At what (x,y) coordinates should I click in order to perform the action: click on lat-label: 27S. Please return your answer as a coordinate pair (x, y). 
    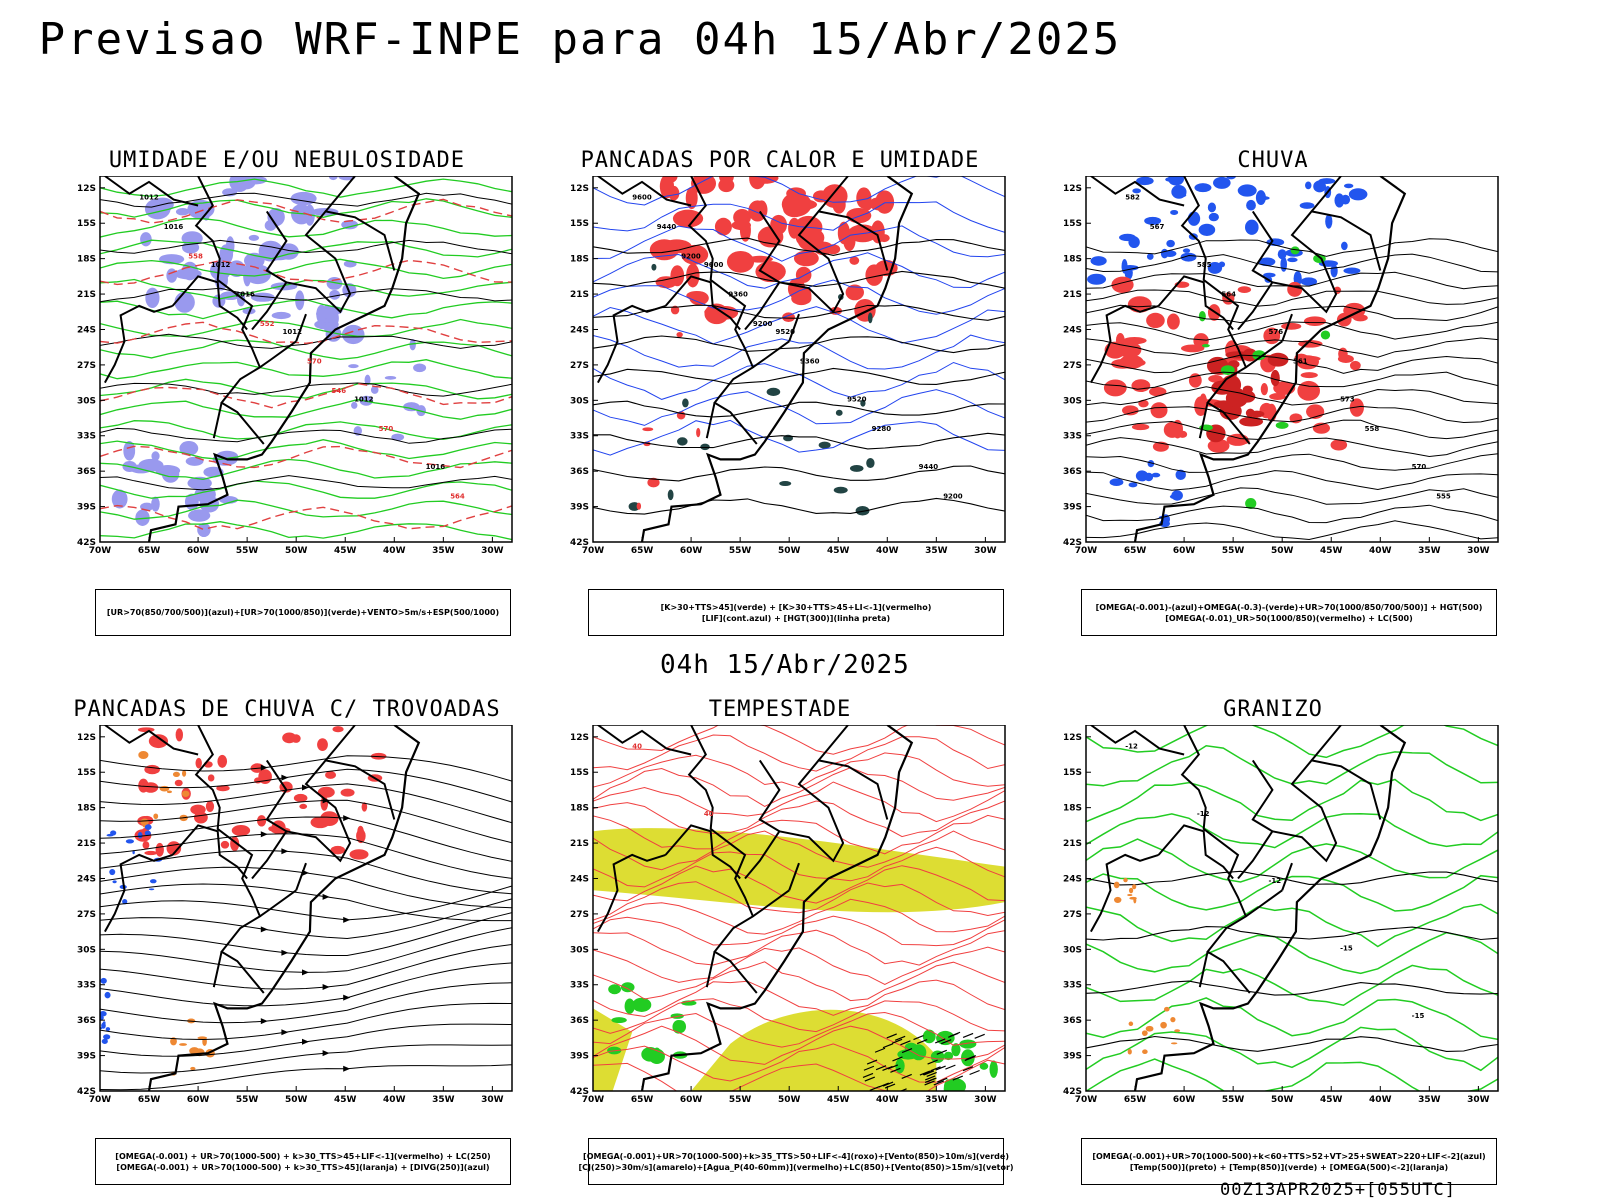
    Looking at the image, I should click on (1072, 366).